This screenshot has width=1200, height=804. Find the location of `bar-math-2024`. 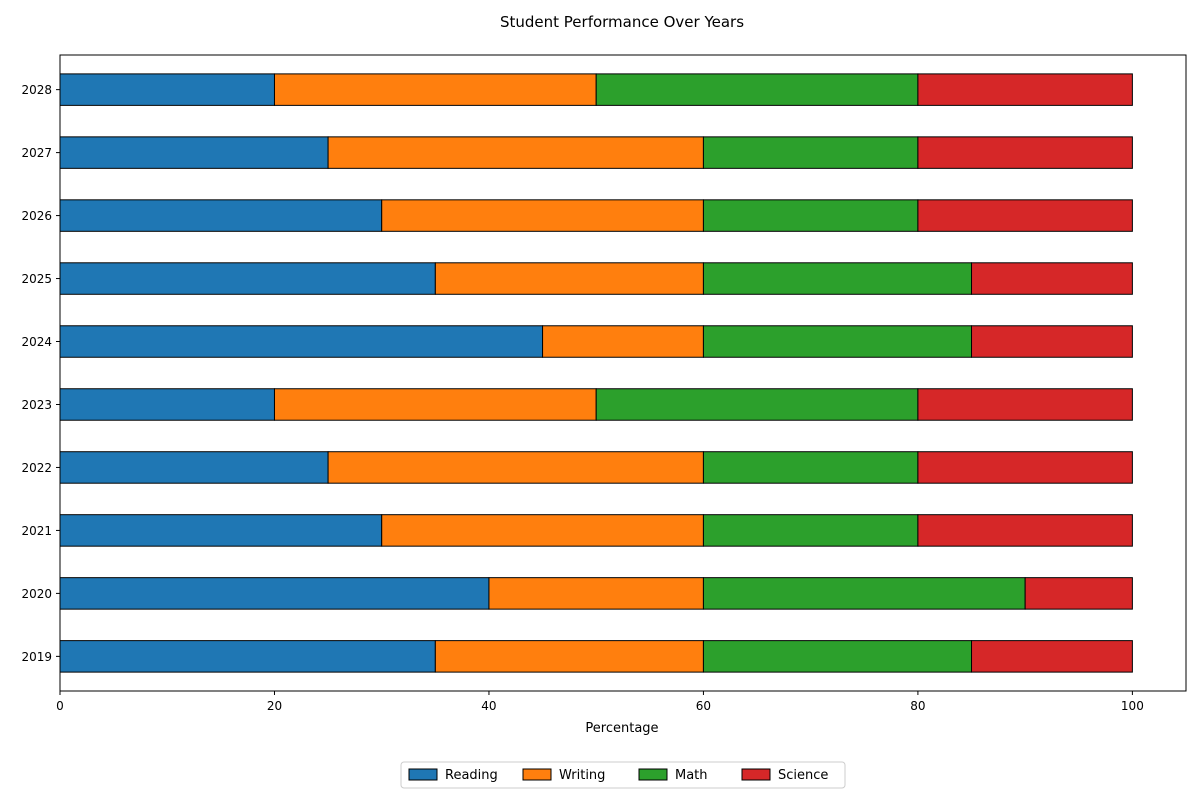

bar-math-2024 is located at coordinates (837, 341).